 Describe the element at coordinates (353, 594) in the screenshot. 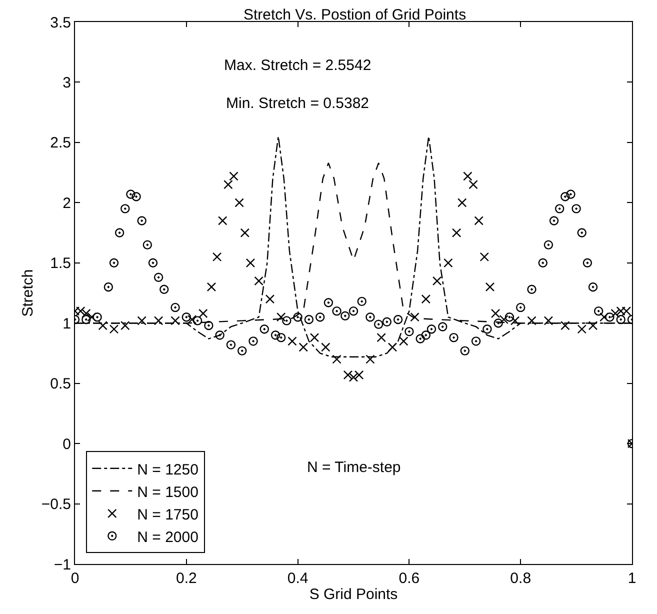

I see `x-axis-title: S Grid Points` at that location.